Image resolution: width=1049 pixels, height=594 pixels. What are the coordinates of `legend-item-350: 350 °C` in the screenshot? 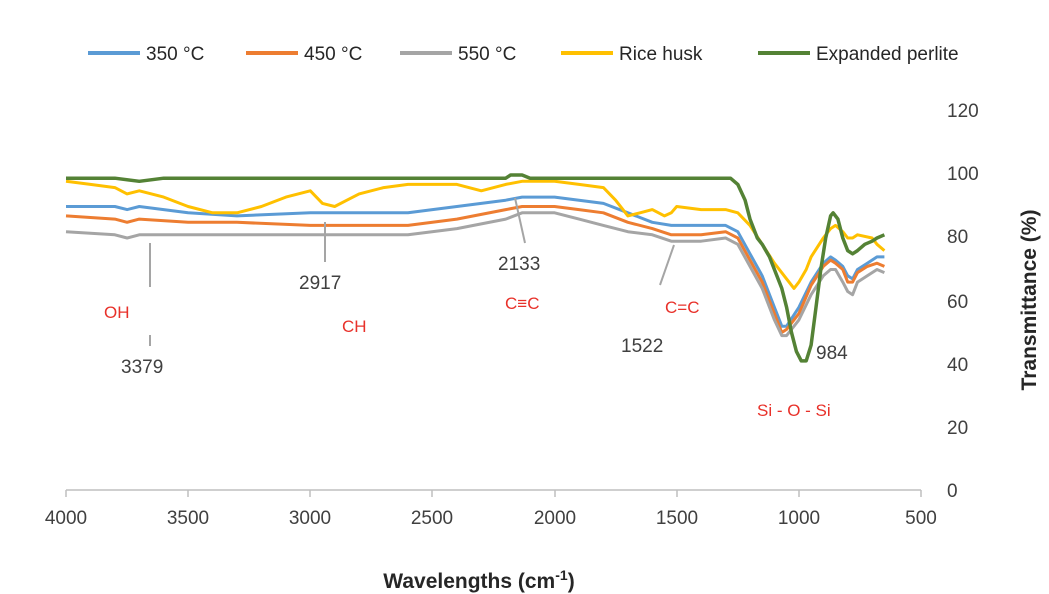 It's located at (146, 54).